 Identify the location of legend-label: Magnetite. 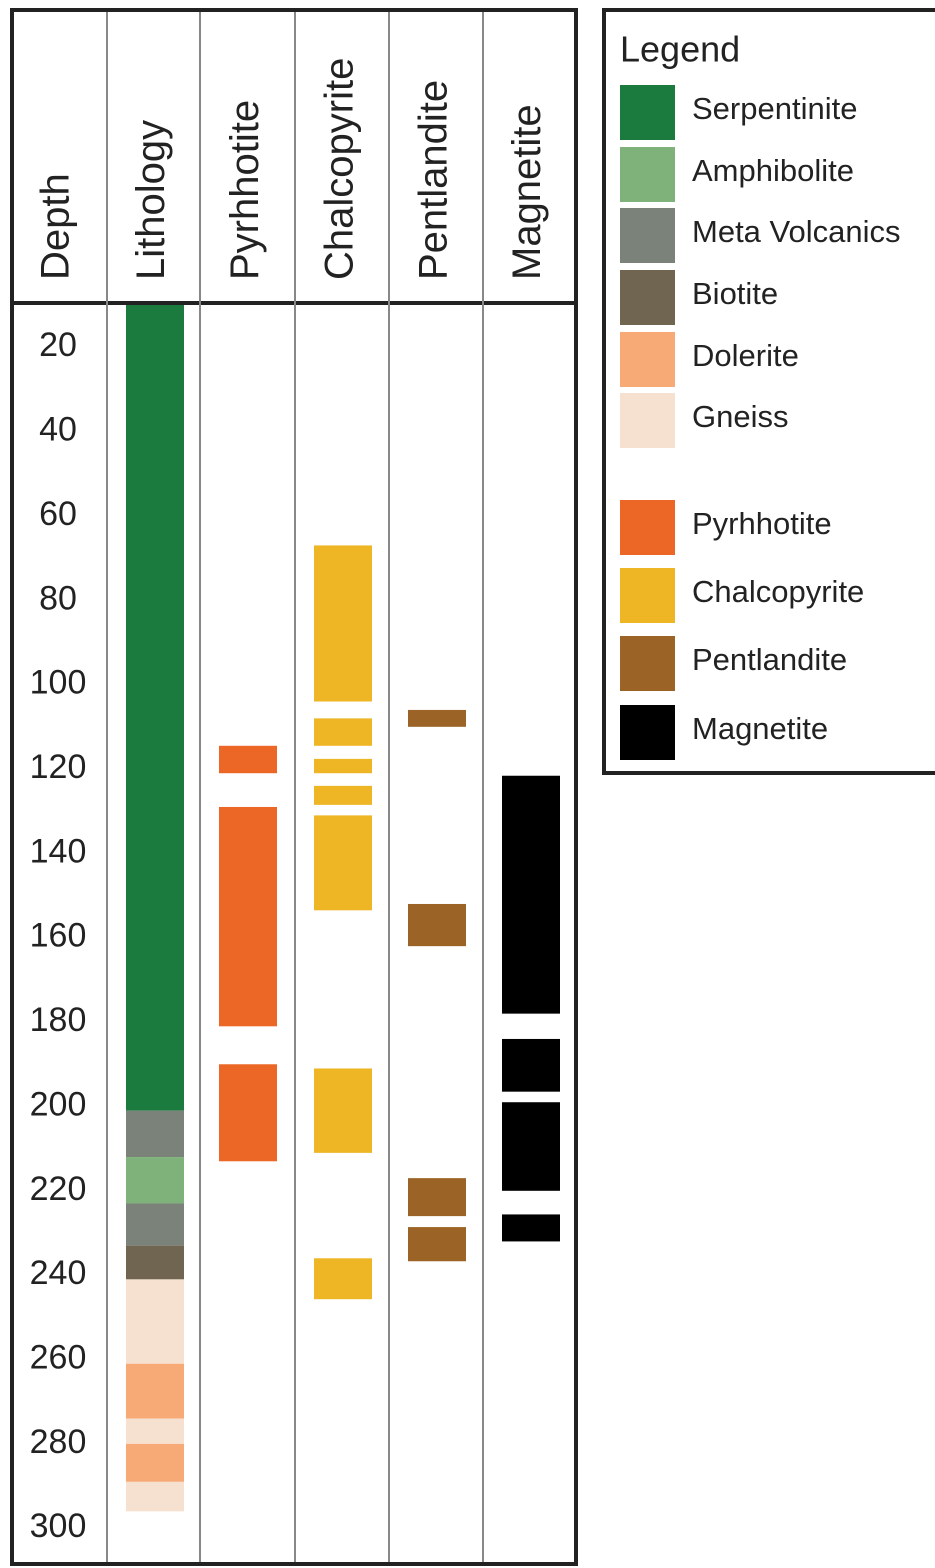
(760, 728).